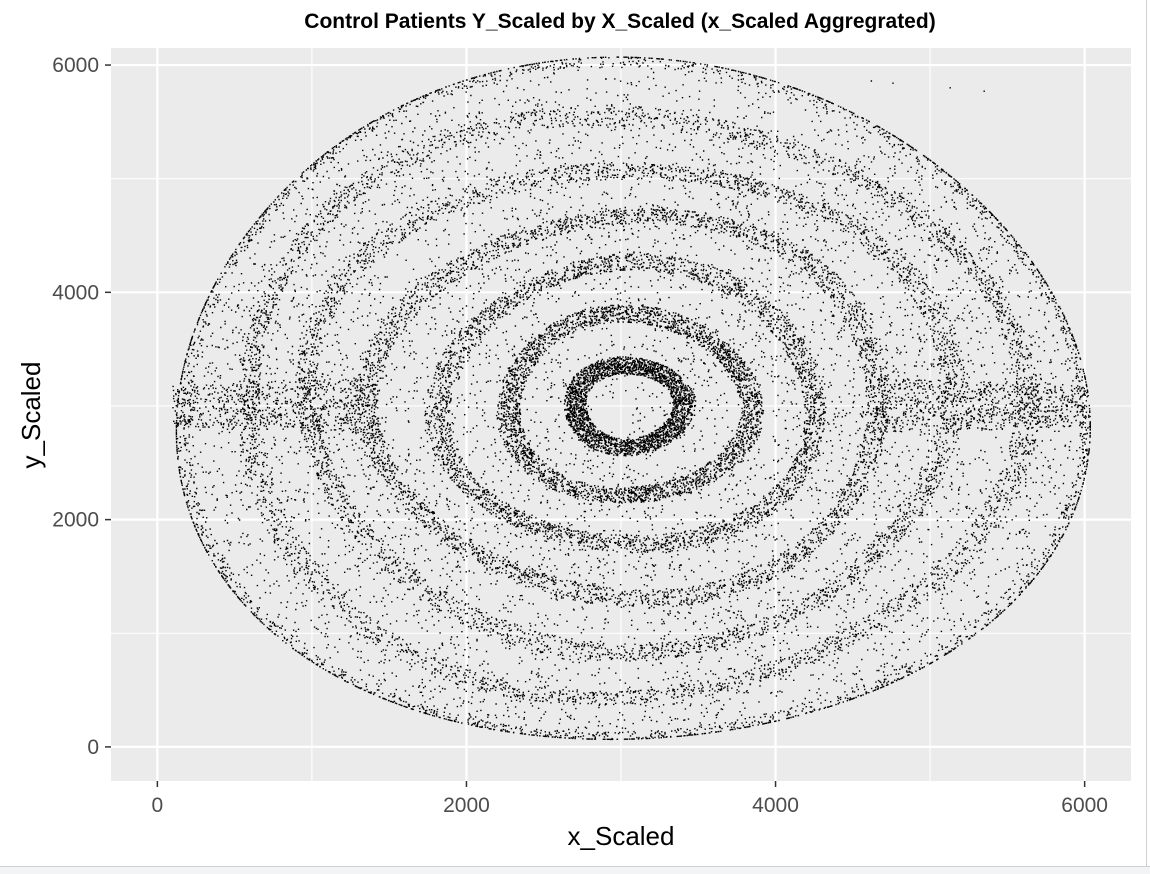 Image resolution: width=1150 pixels, height=874 pixels. What do you see at coordinates (75, 65) in the screenshot?
I see `y-tick-label: 6000` at bounding box center [75, 65].